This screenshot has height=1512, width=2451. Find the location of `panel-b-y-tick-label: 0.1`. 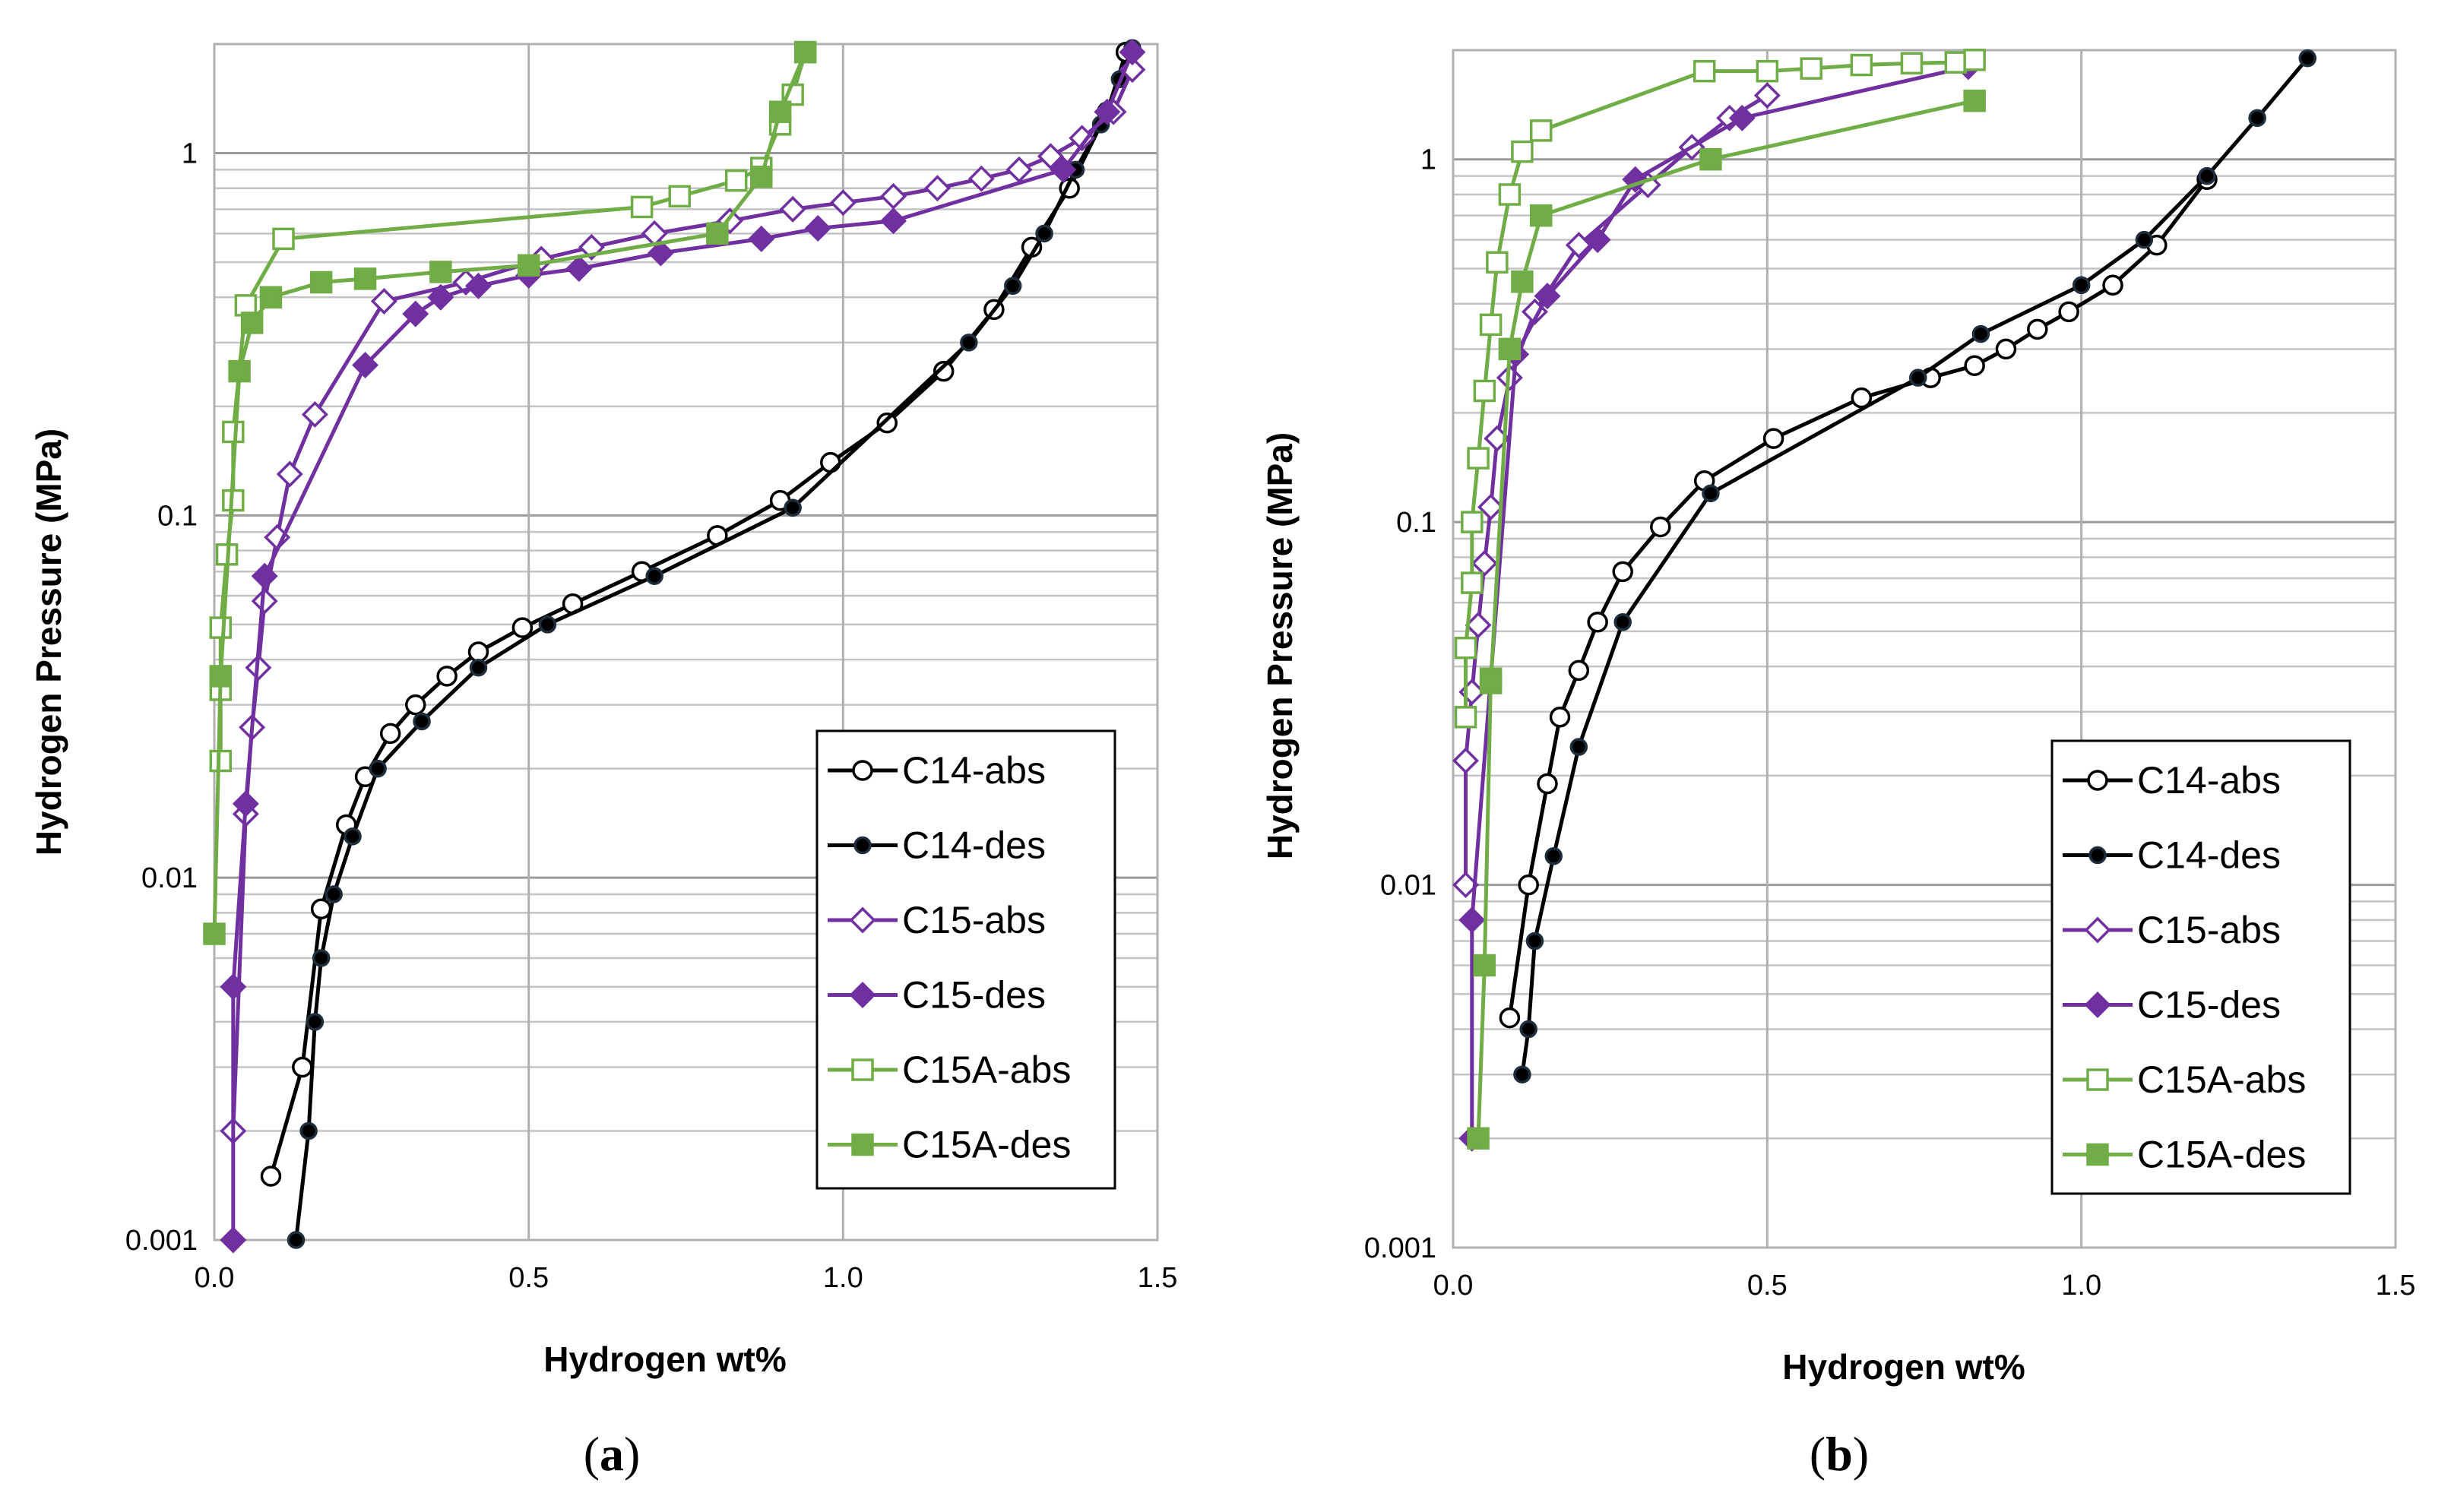

panel-b-y-tick-label: 0.1 is located at coordinates (1416, 523).